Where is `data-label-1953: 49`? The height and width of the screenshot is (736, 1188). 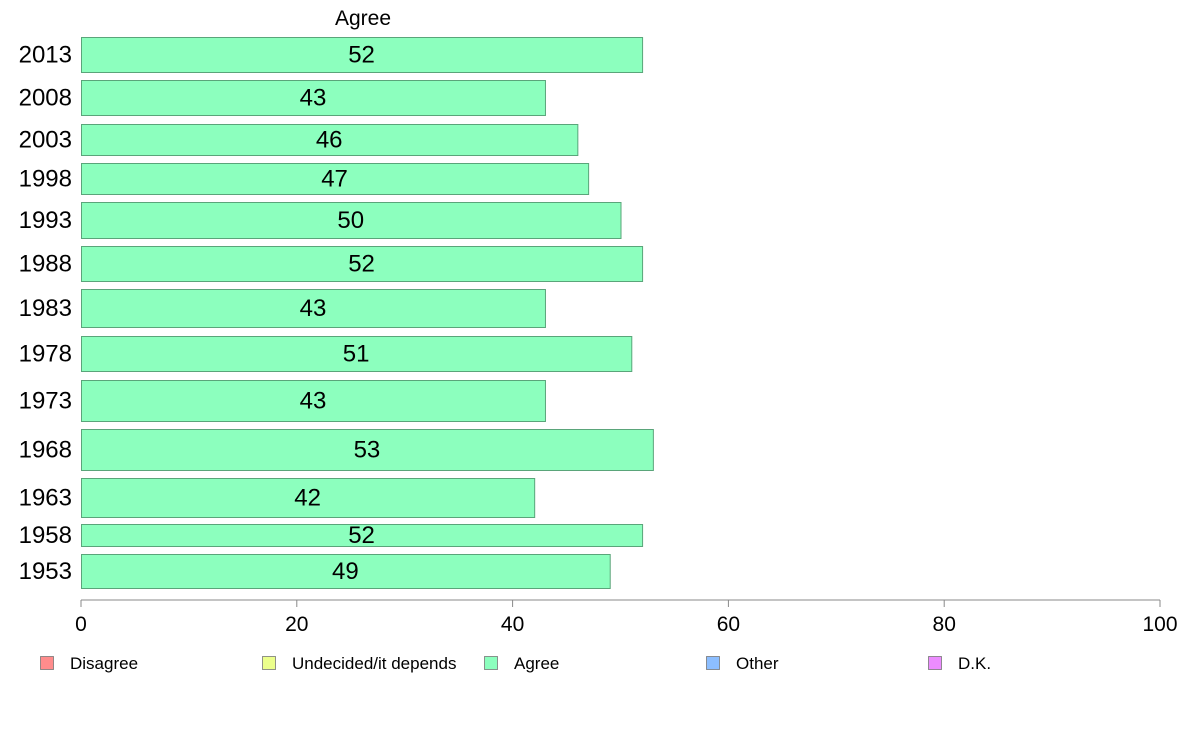 data-label-1953: 49 is located at coordinates (345, 571).